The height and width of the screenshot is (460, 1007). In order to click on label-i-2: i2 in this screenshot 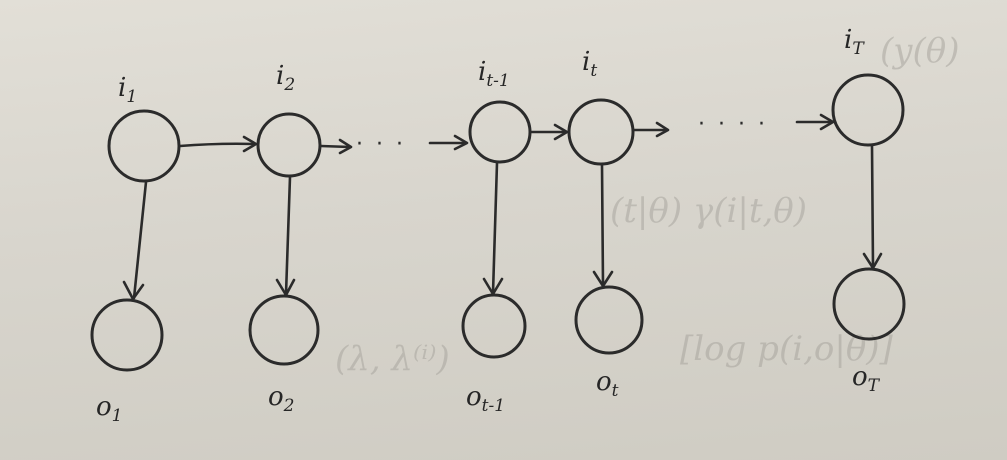, I will do `click(285, 78)`.